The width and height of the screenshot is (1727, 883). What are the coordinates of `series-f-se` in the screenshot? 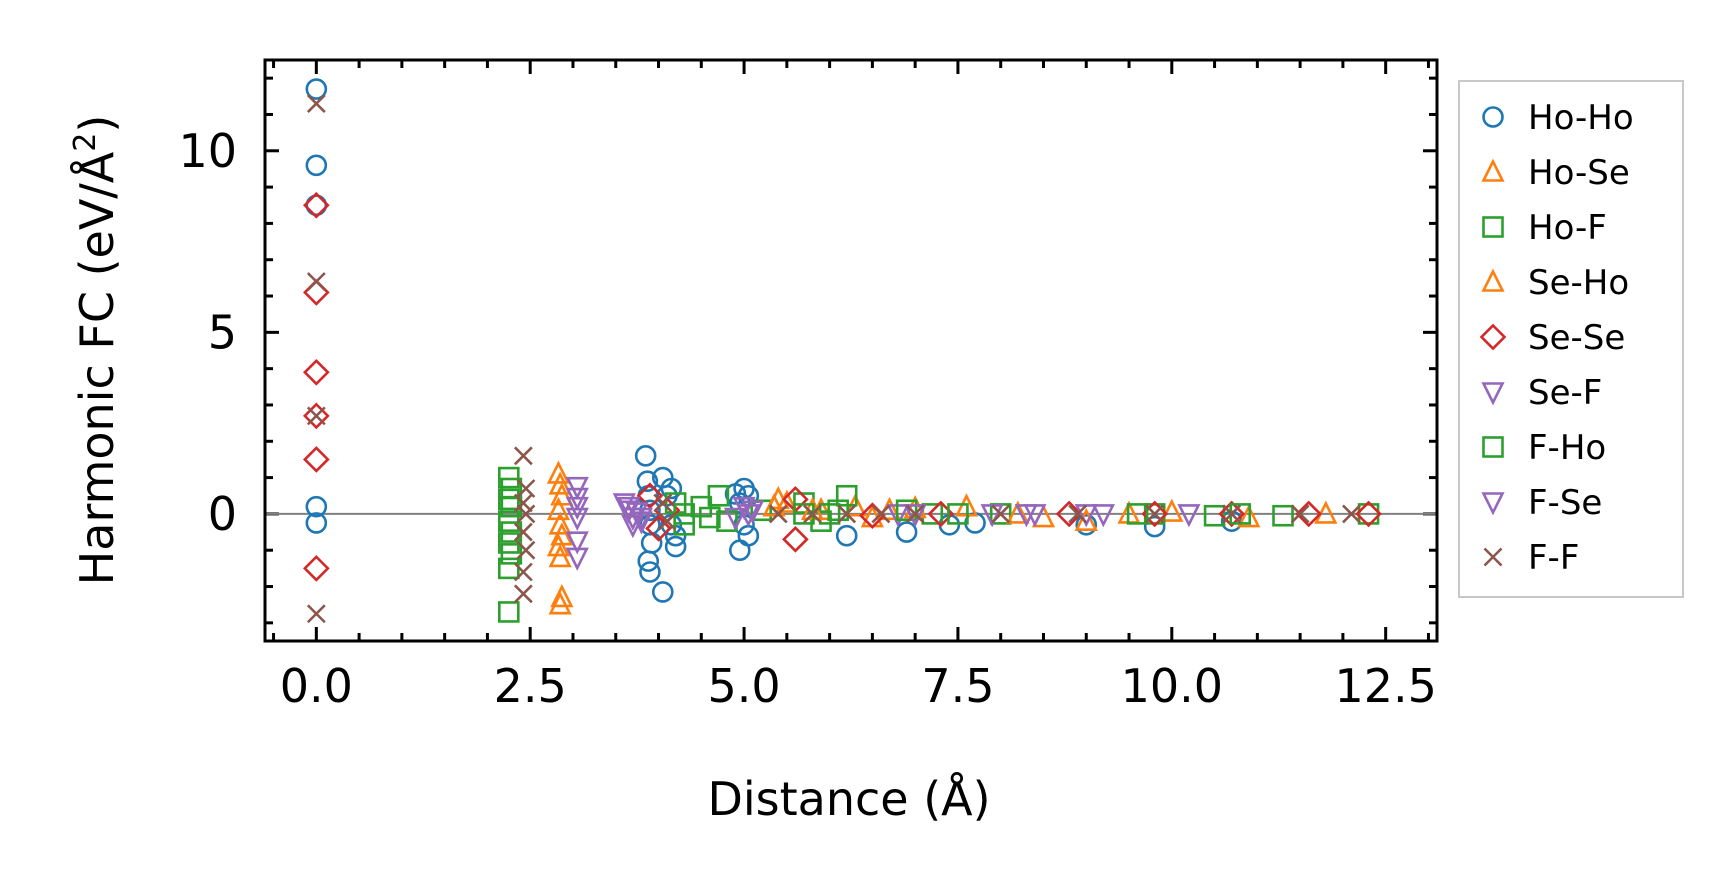 It's located at (857, 513).